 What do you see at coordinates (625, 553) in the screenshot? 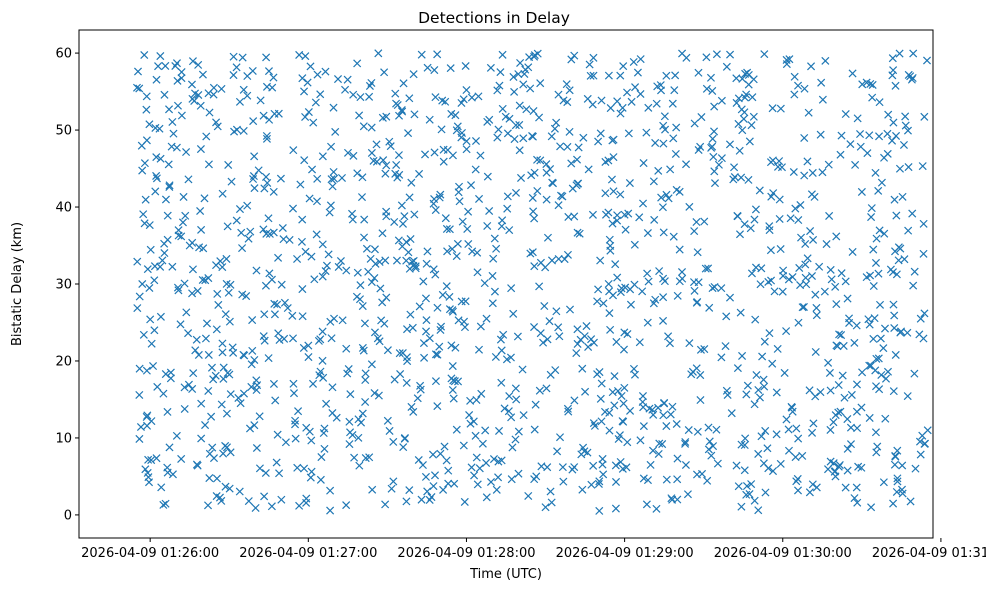
I see `x-tick-label: 2026-04-09 01:29:00` at bounding box center [625, 553].